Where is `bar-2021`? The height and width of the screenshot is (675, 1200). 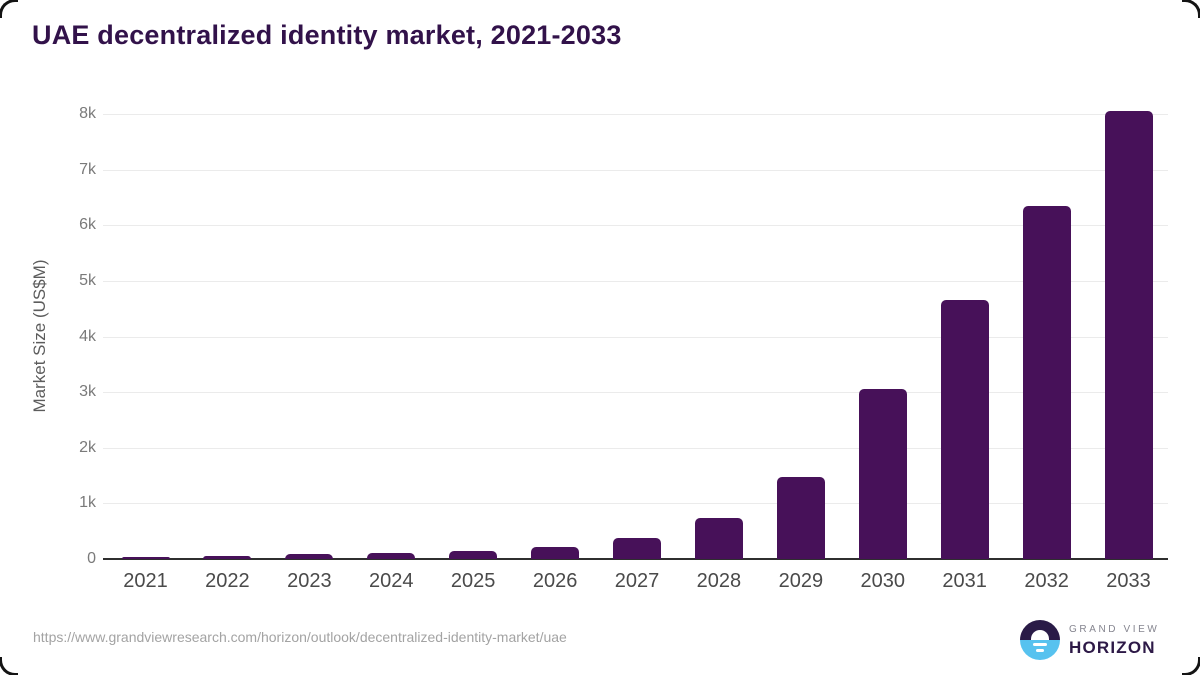
bar-2021 is located at coordinates (145, 557).